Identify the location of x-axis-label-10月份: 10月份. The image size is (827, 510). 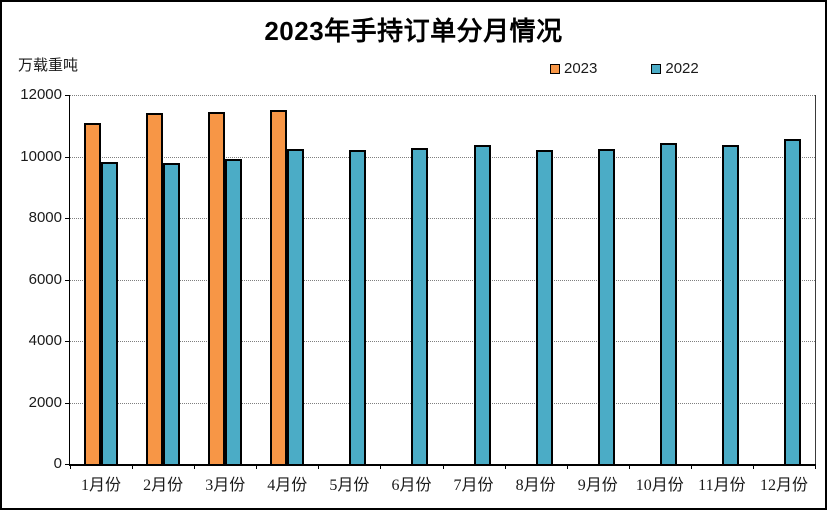
(659, 485).